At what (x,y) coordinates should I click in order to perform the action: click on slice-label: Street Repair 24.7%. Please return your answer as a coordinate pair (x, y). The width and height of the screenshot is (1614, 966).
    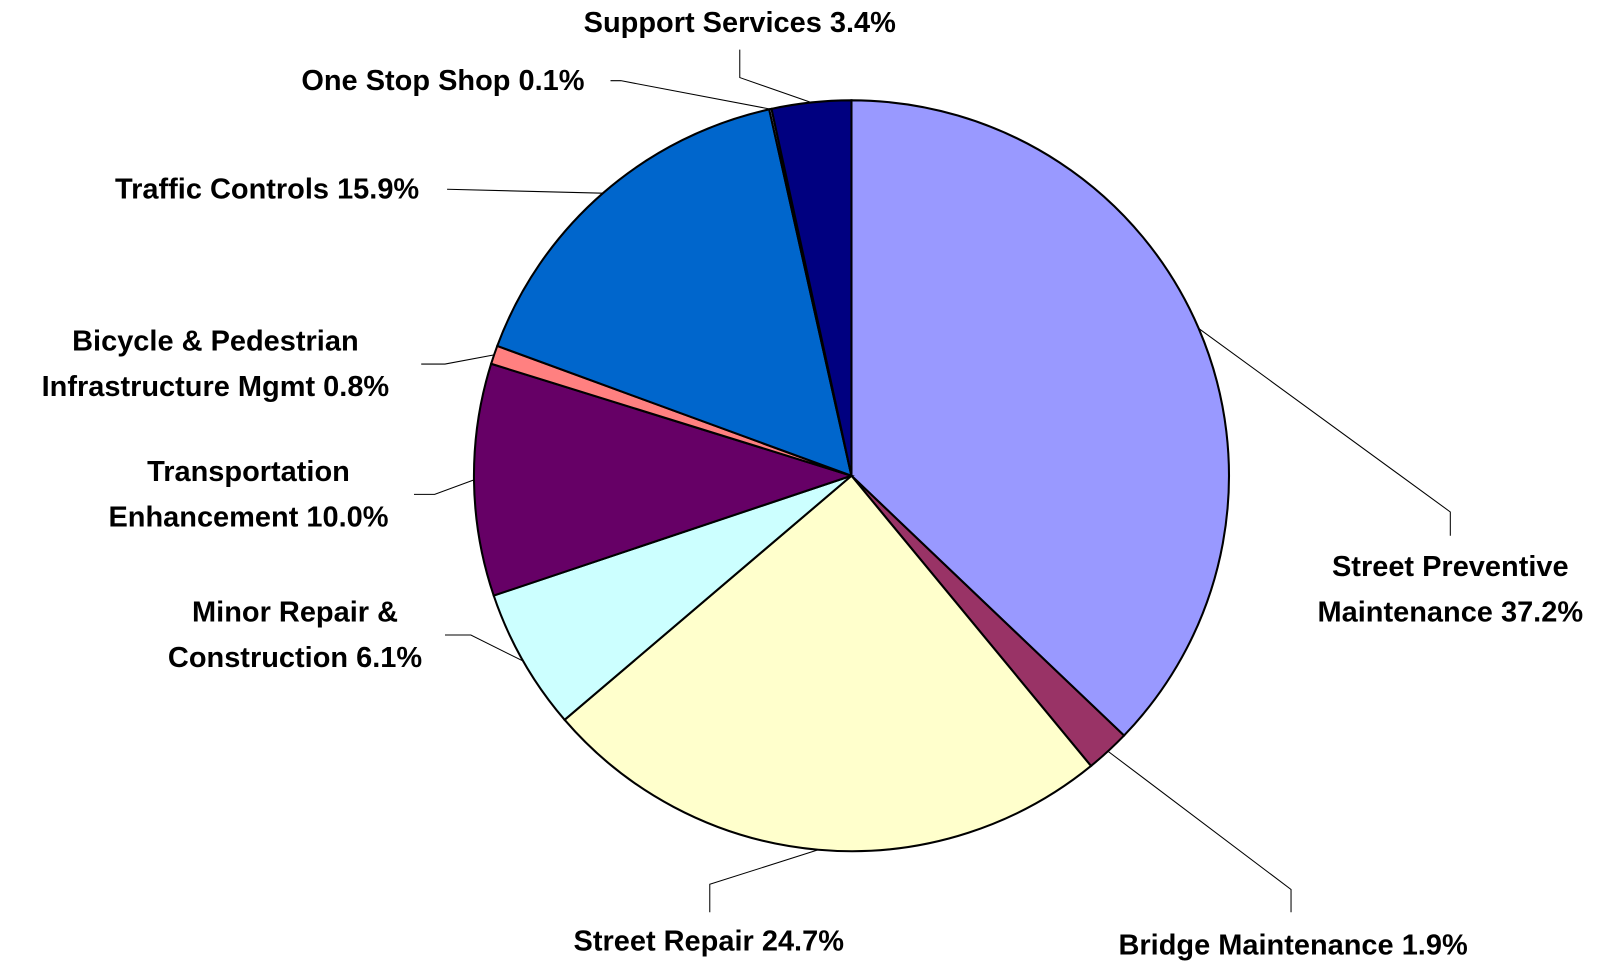
    Looking at the image, I should click on (708, 941).